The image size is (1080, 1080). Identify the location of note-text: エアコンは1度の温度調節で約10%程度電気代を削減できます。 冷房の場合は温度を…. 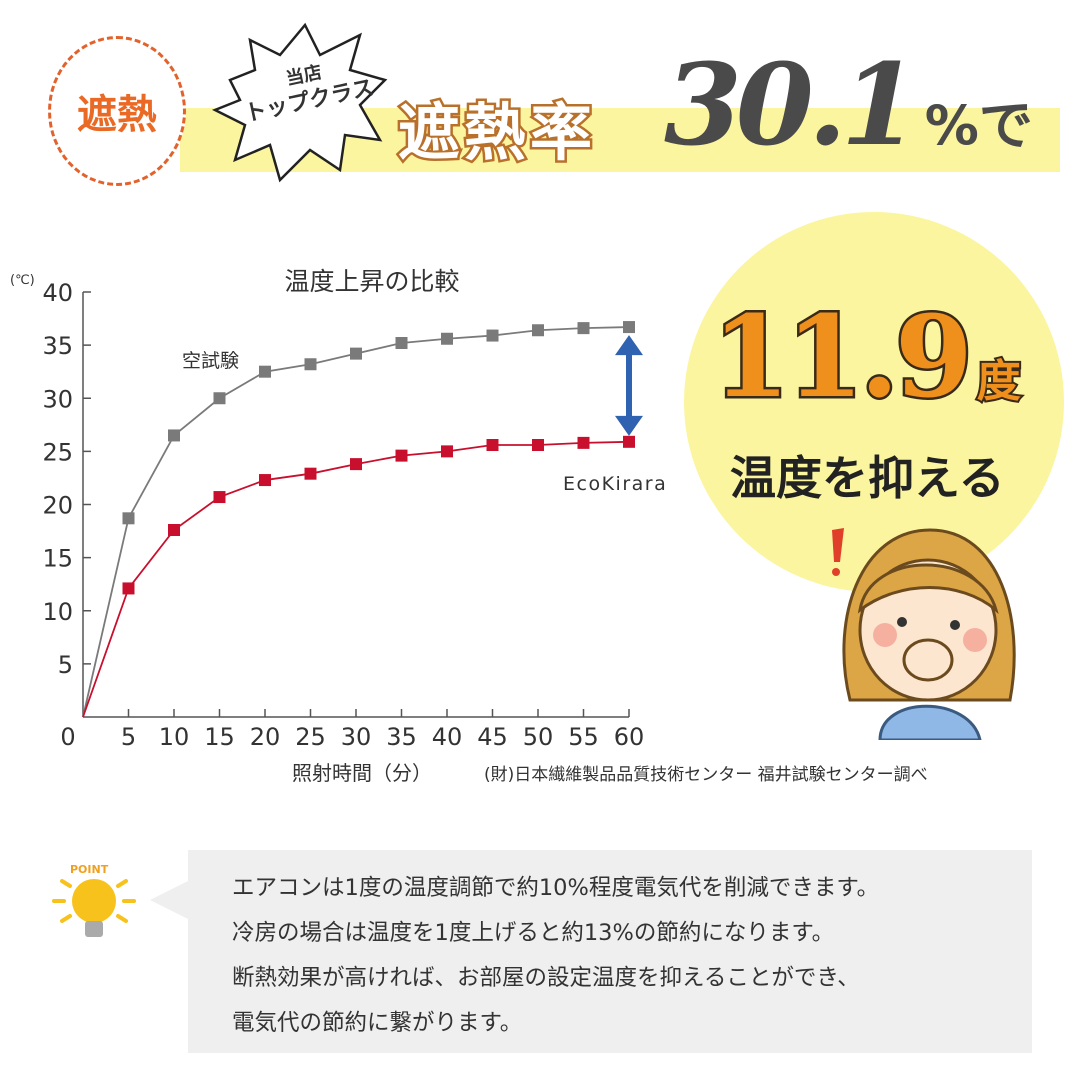
(555, 956).